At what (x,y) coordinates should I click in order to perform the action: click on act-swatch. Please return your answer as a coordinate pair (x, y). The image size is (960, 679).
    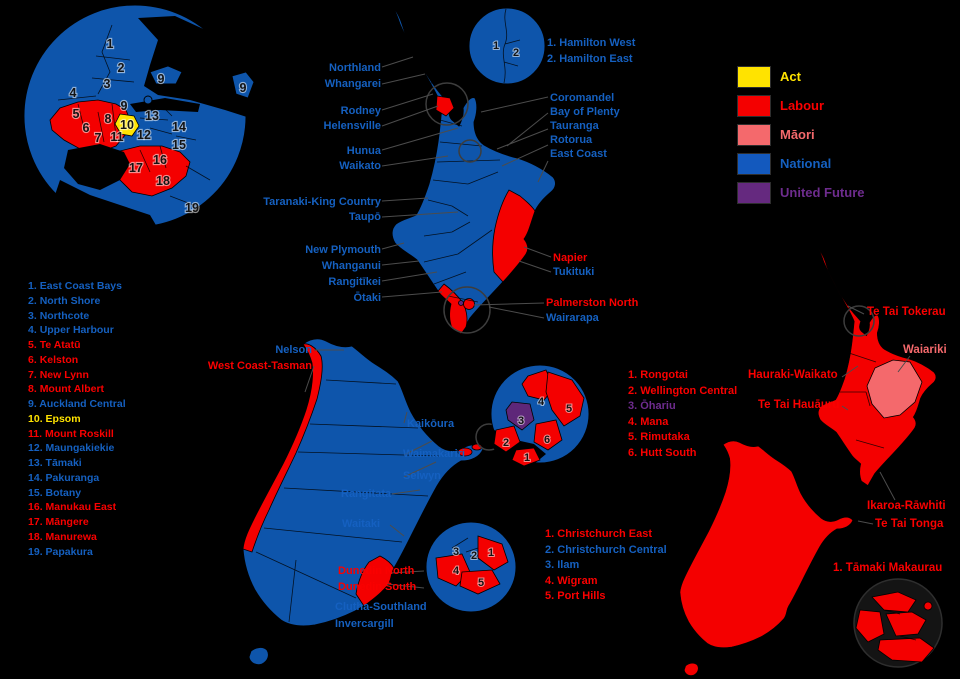
    Looking at the image, I should click on (754, 76).